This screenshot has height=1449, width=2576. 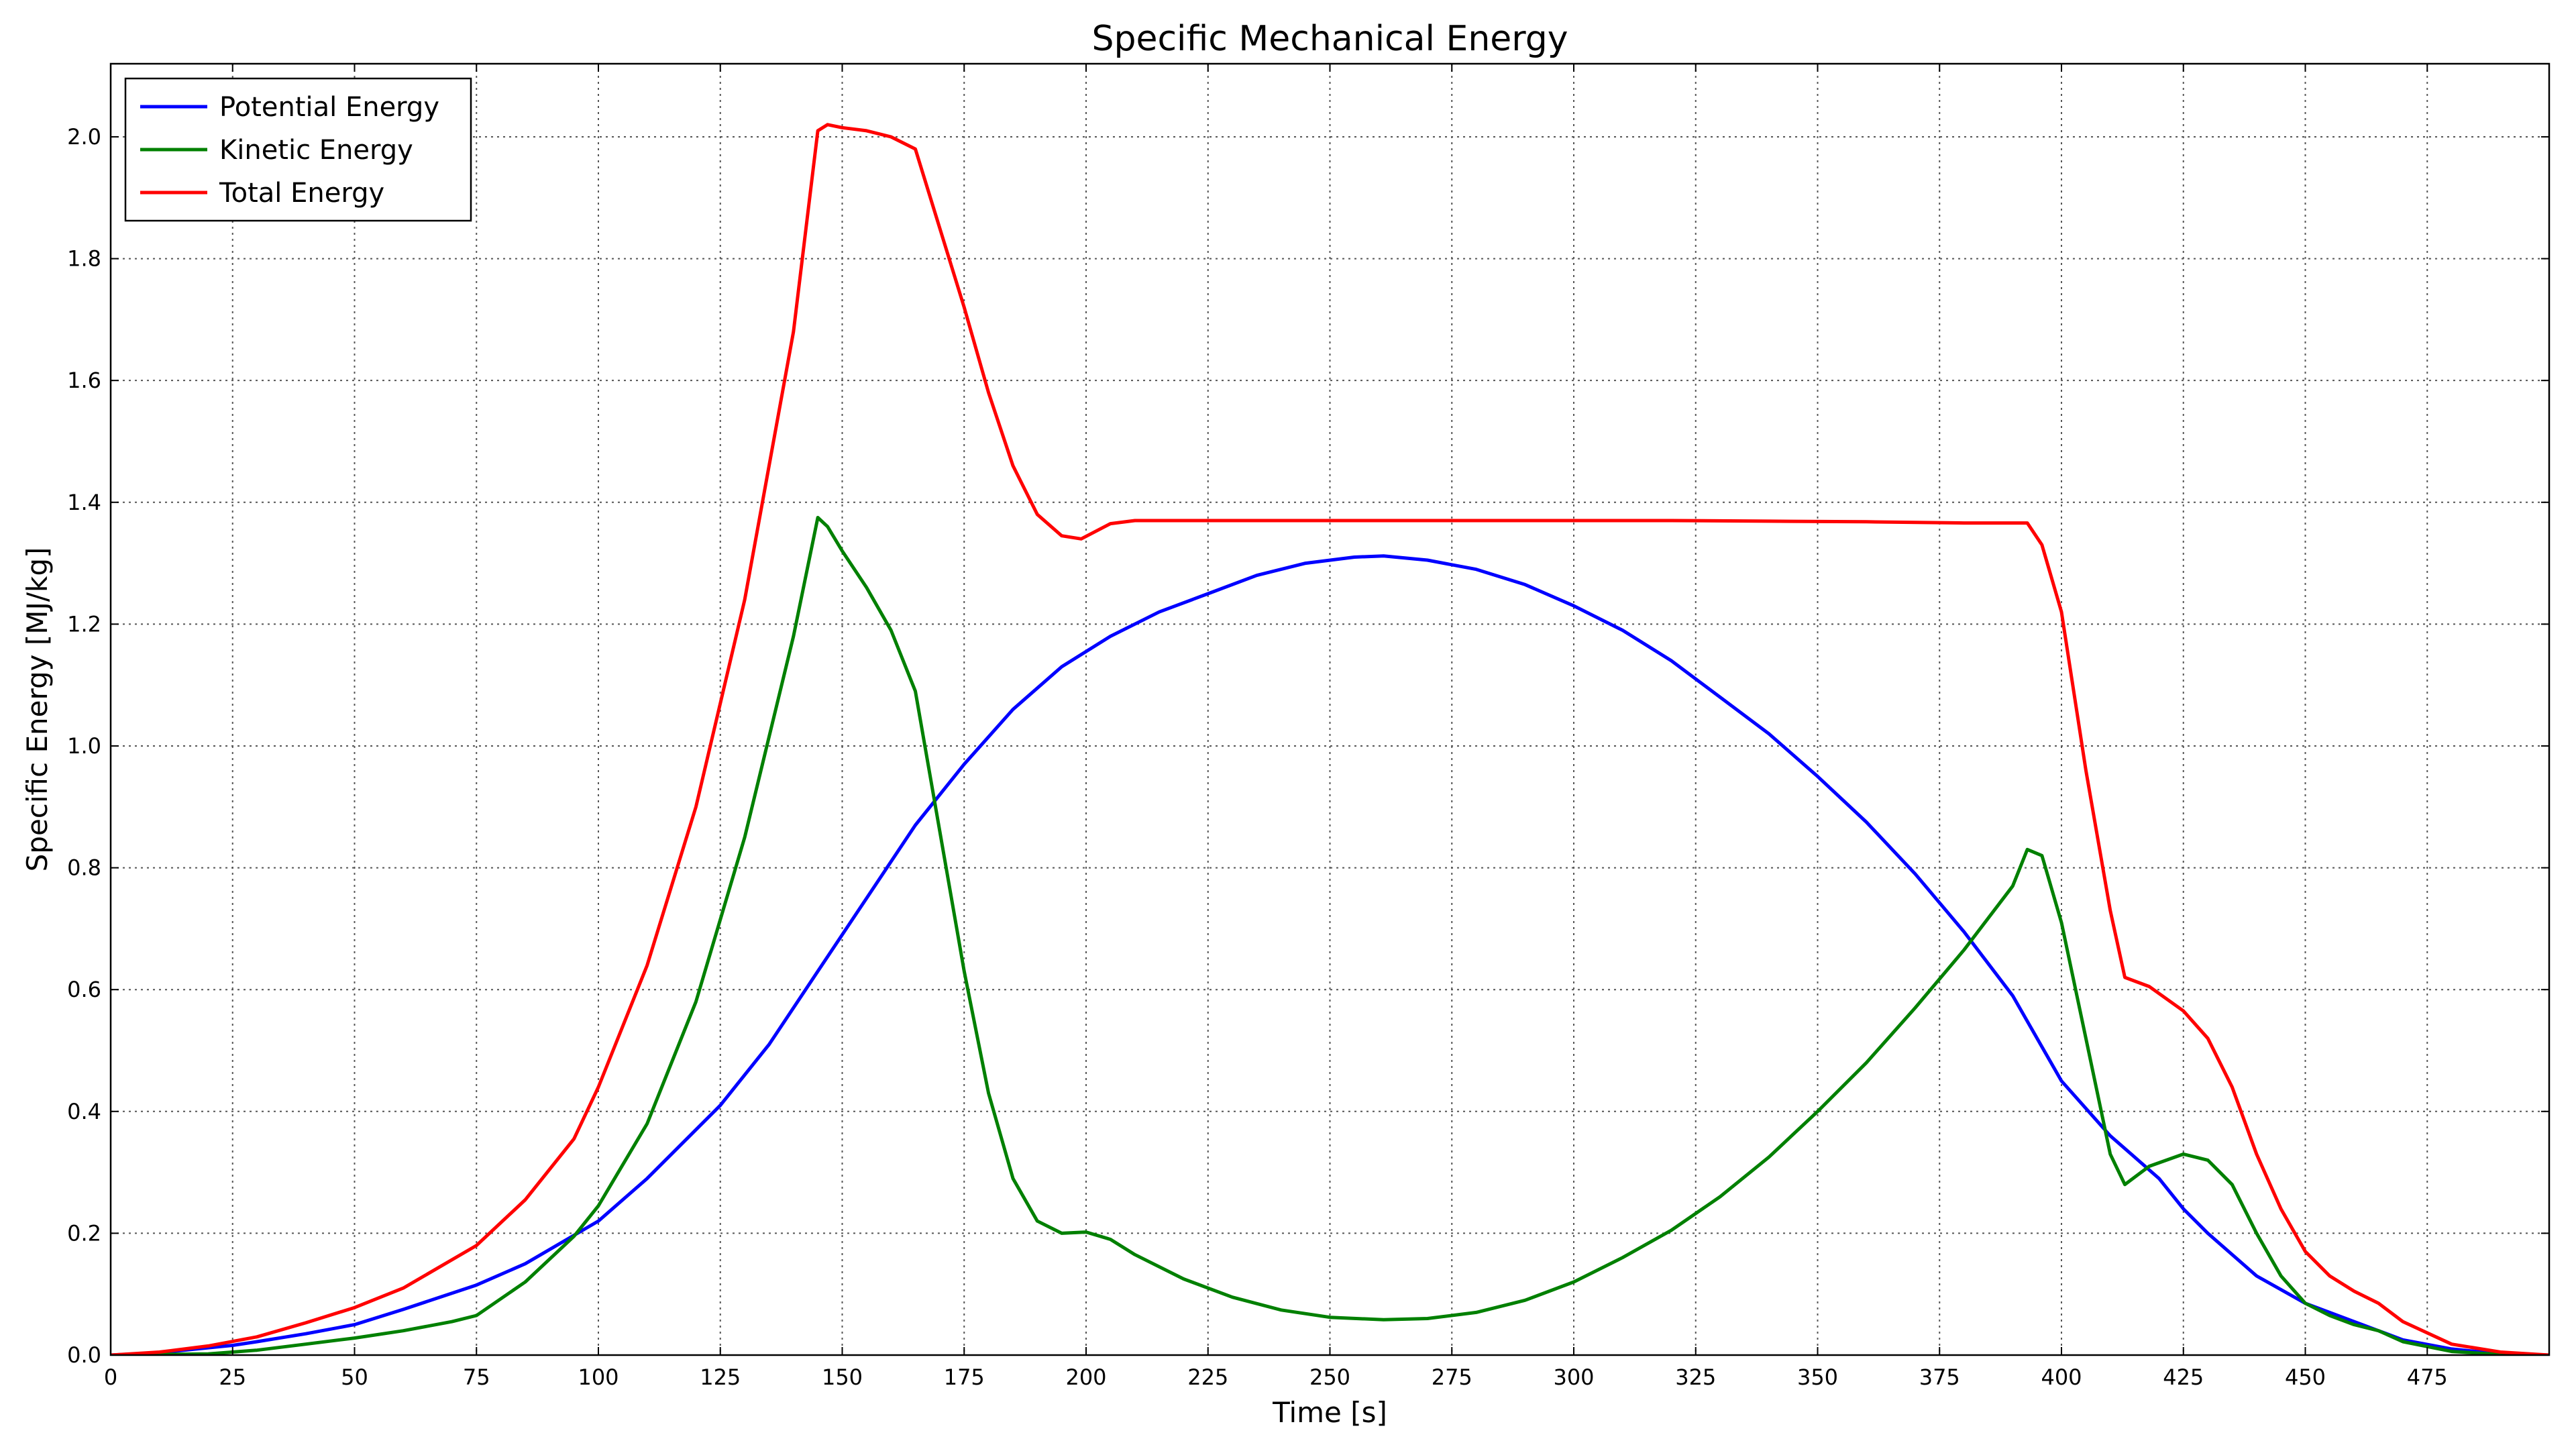 I want to click on x-tick-label: 400, so click(x=2061, y=1377).